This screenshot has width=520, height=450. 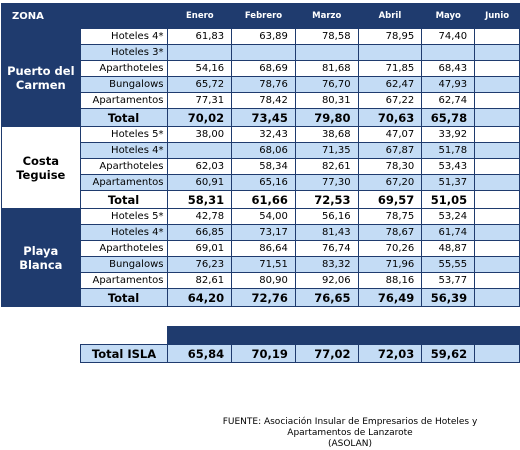 I want to click on spacer, so click(x=261, y=317).